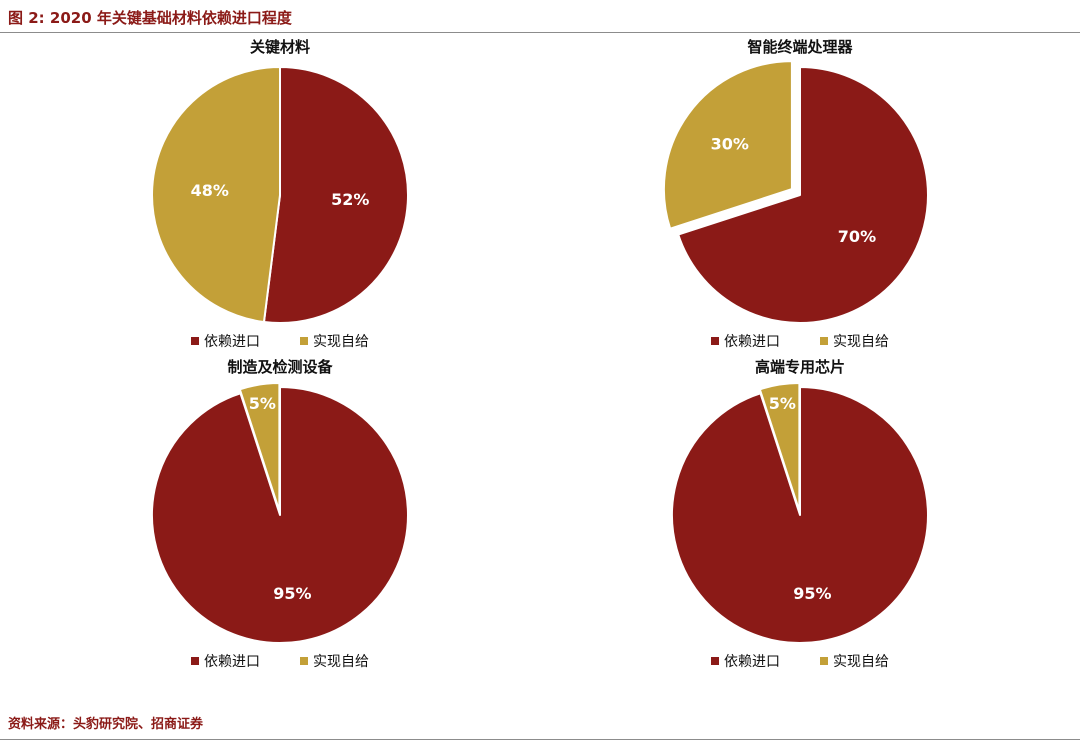  I want to click on chart-title: 关键材料, so click(279, 47).